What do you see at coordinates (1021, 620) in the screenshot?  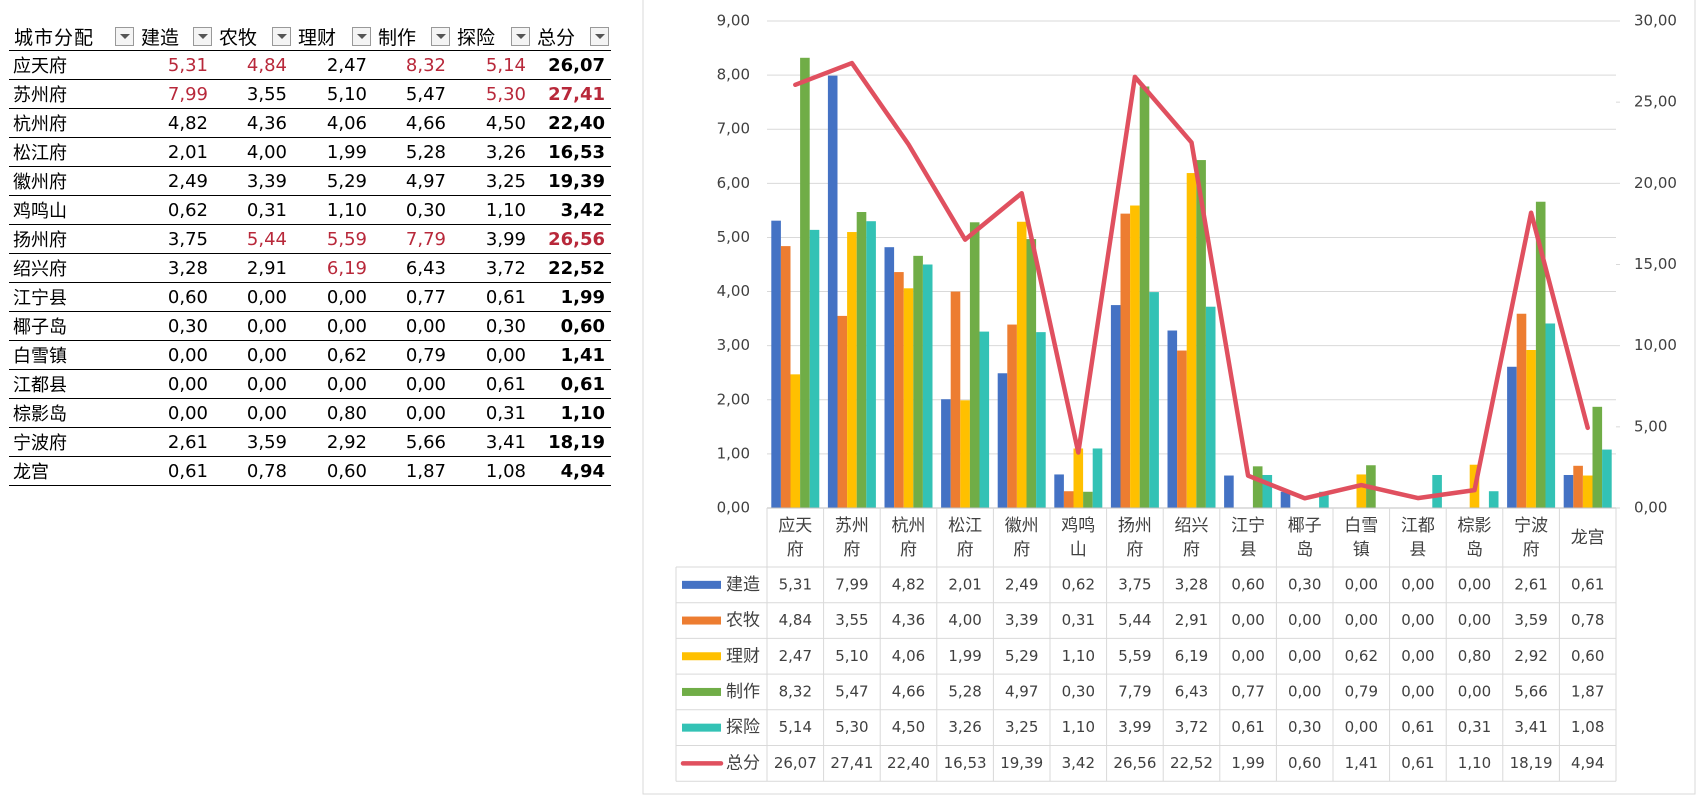 I see `data-table-value: 3,39` at bounding box center [1021, 620].